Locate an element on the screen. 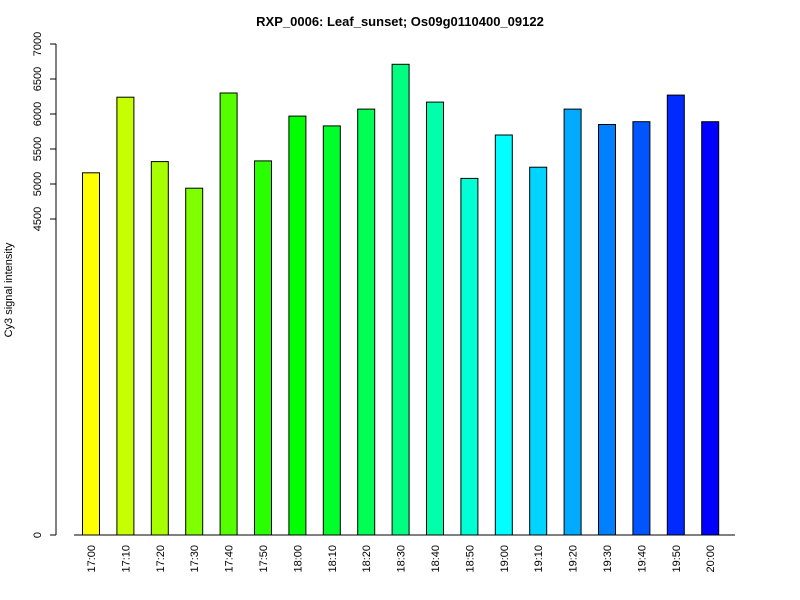 Image resolution: width=800 pixels, height=600 pixels. x-tick-label: 19:30 is located at coordinates (608, 559).